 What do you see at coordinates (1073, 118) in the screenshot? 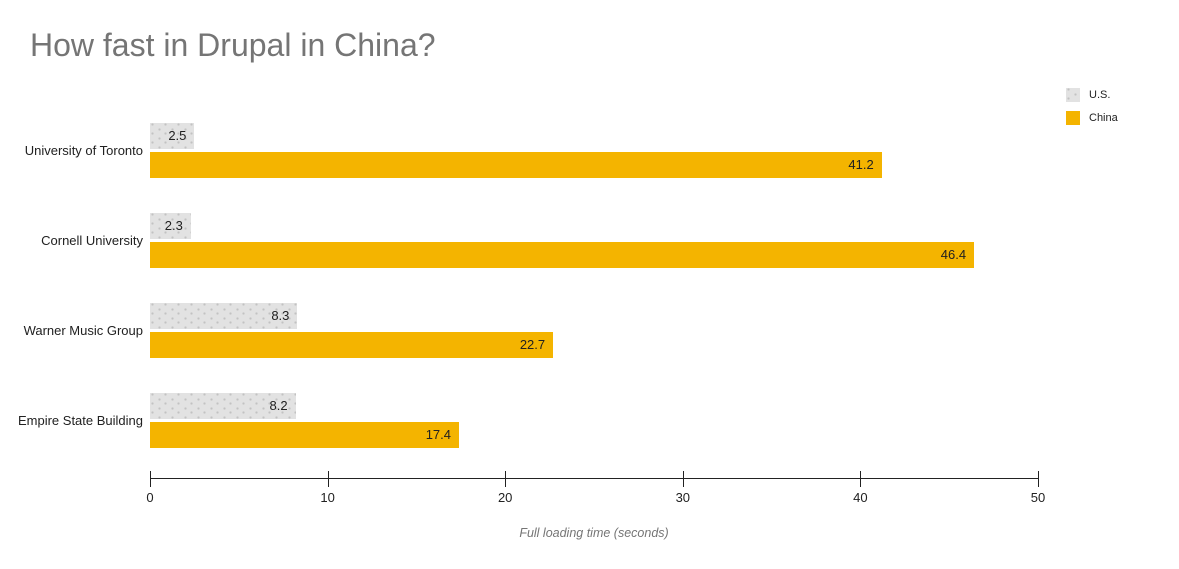
I see `china-legend-swatch` at bounding box center [1073, 118].